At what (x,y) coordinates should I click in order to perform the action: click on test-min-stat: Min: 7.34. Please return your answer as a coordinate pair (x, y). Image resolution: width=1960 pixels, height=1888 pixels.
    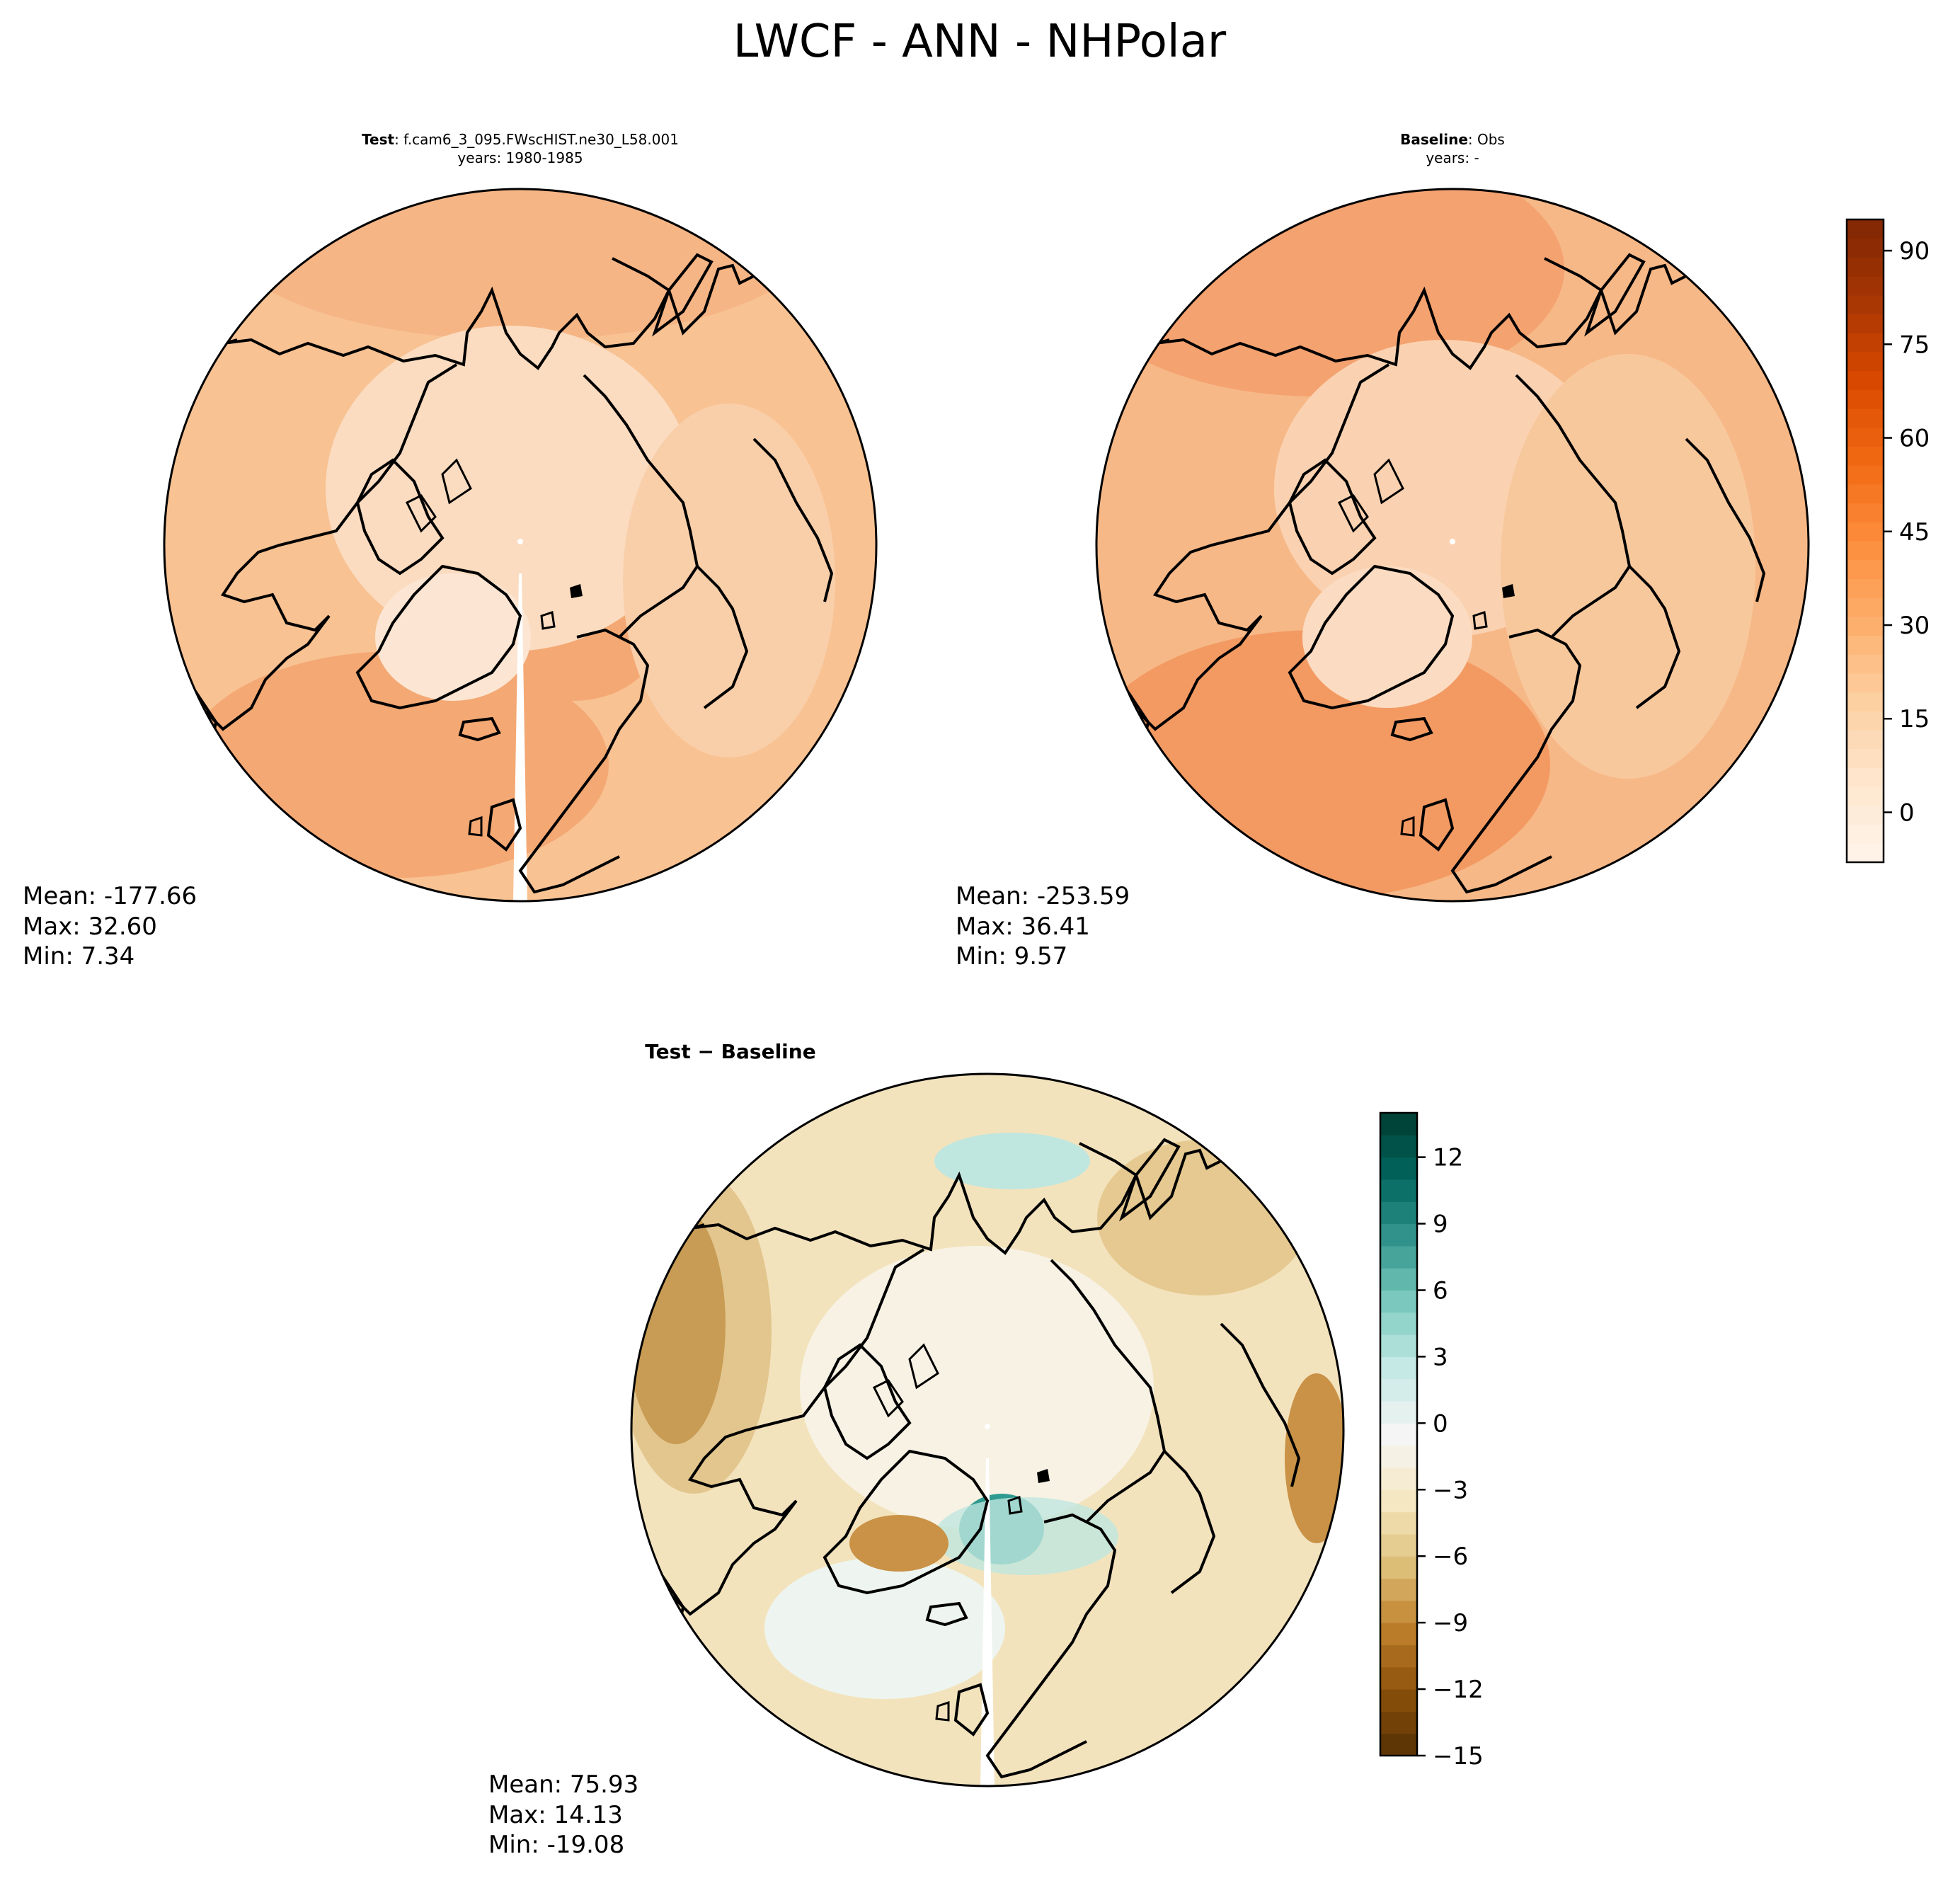
    Looking at the image, I should click on (78, 957).